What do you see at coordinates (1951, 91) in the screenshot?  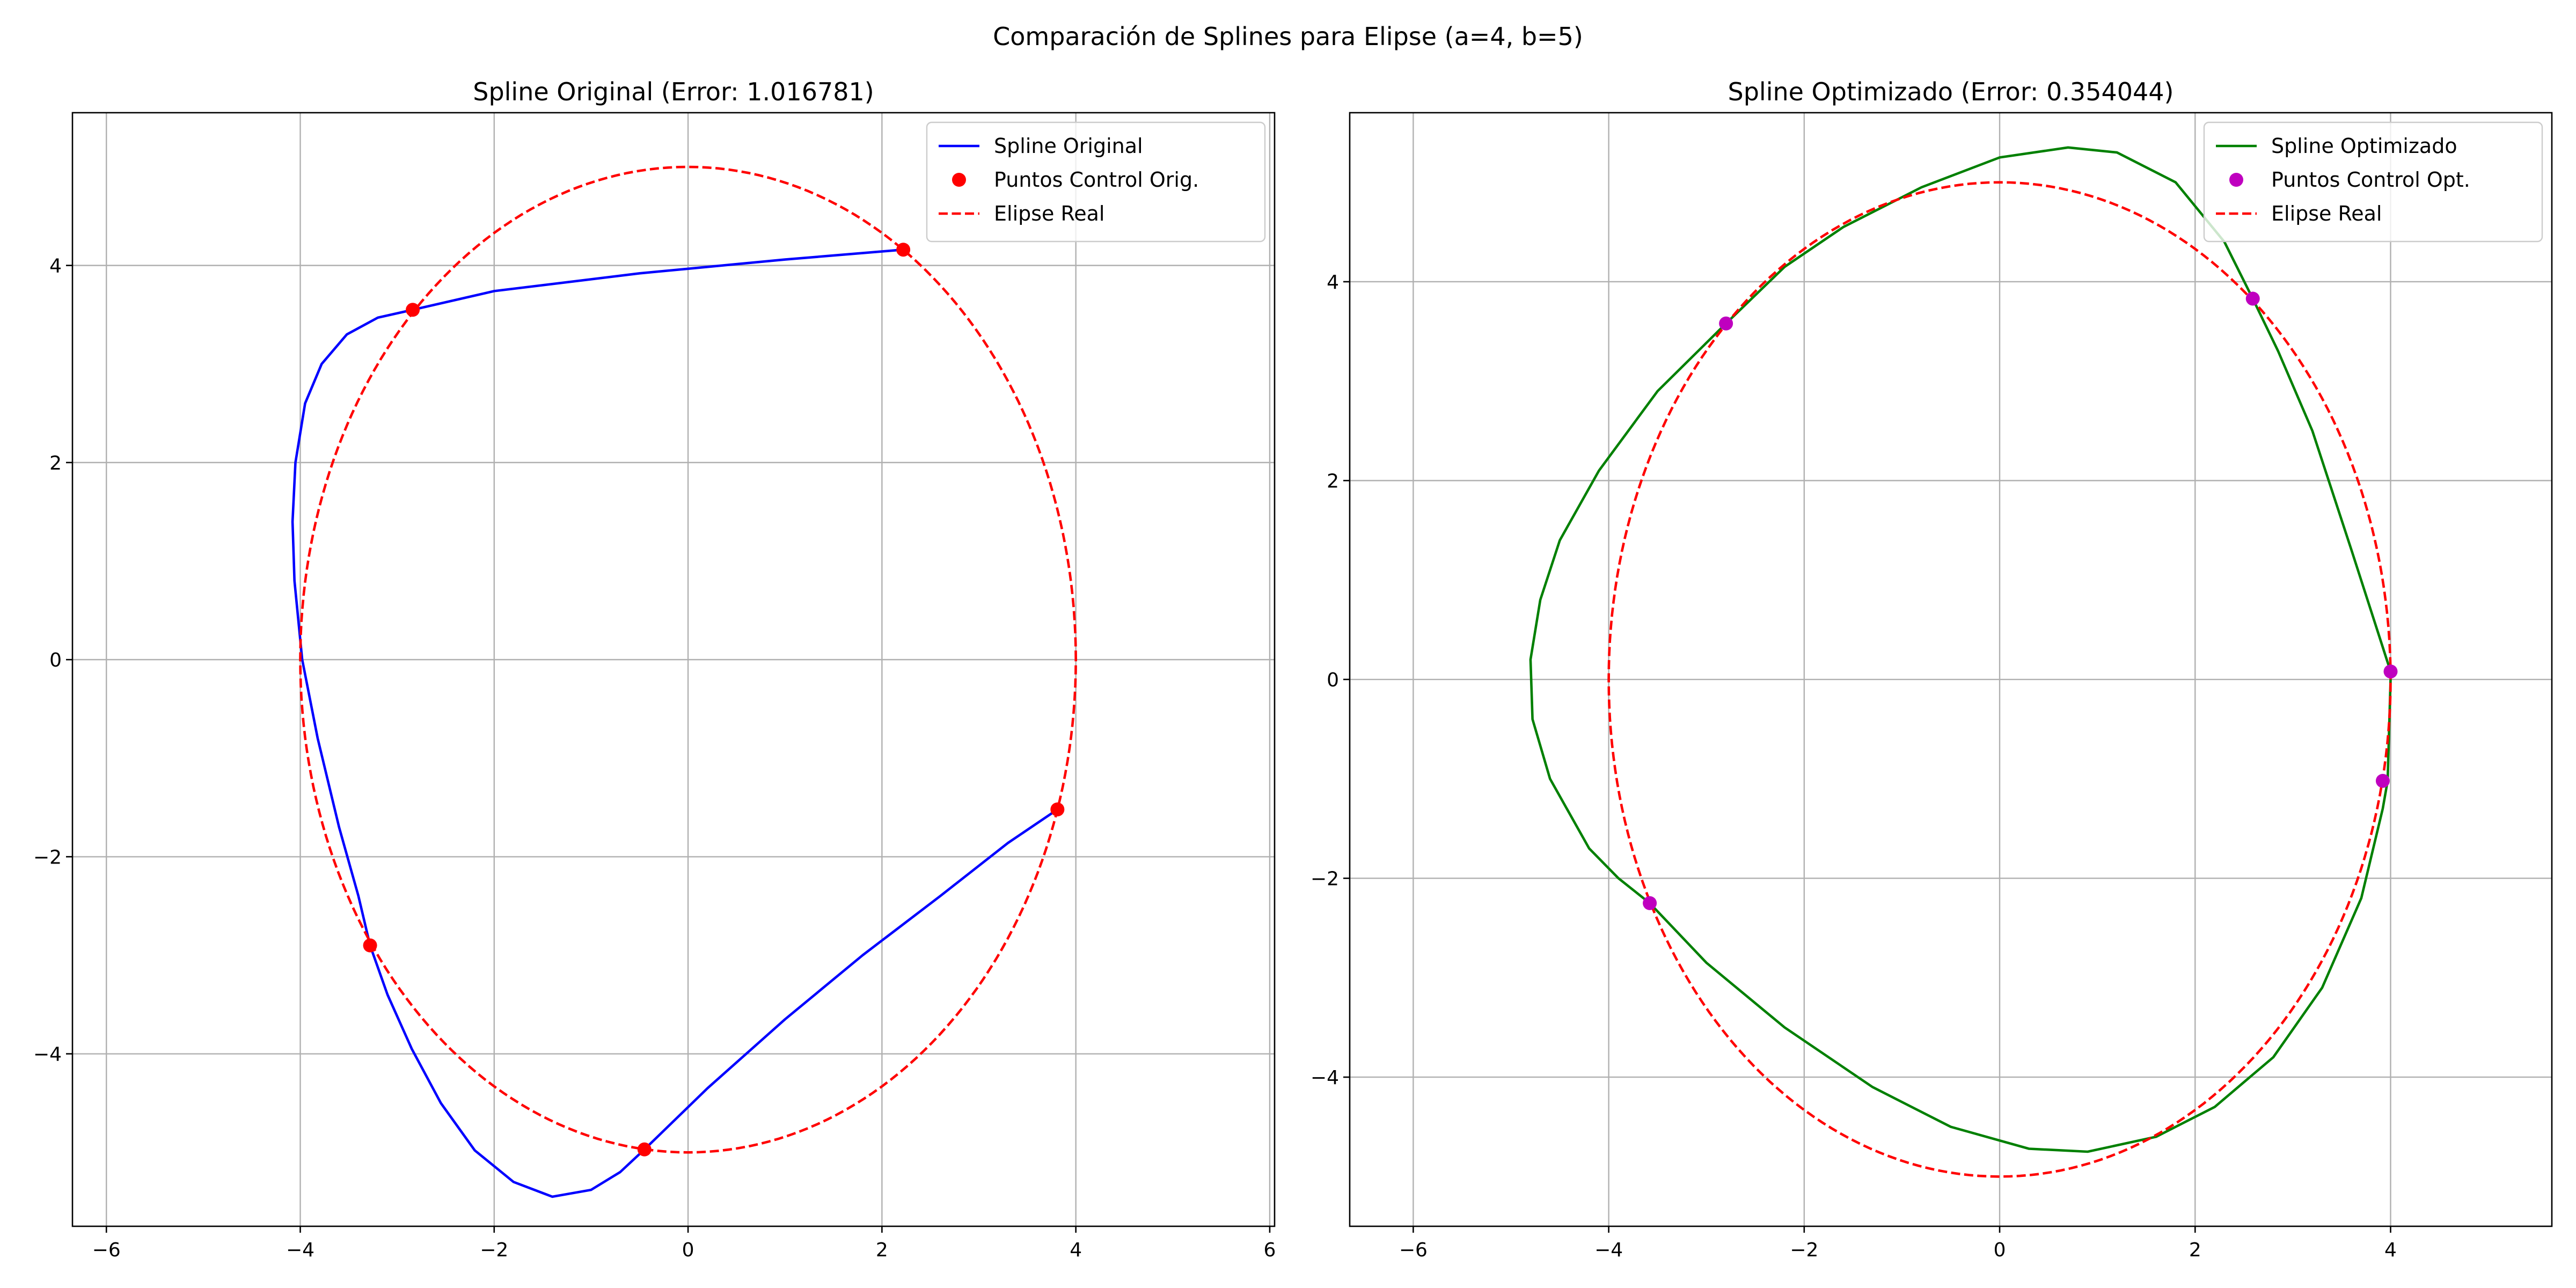 I see `panel-title: Spline Optimizado (Error: 0.354044)` at bounding box center [1951, 91].